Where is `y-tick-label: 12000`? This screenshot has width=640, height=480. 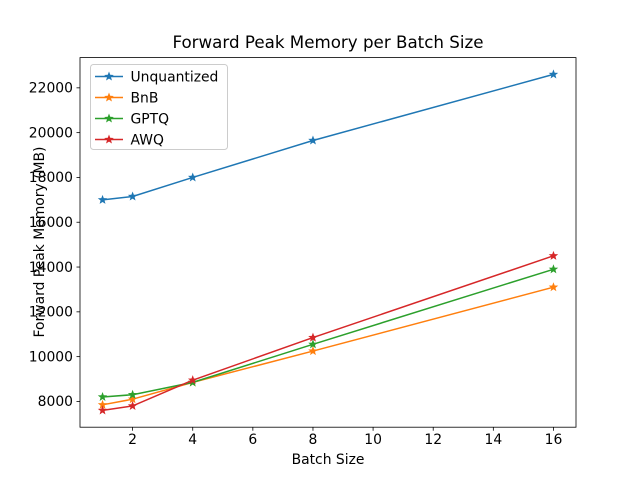
y-tick-label: 12000 is located at coordinates (51, 313).